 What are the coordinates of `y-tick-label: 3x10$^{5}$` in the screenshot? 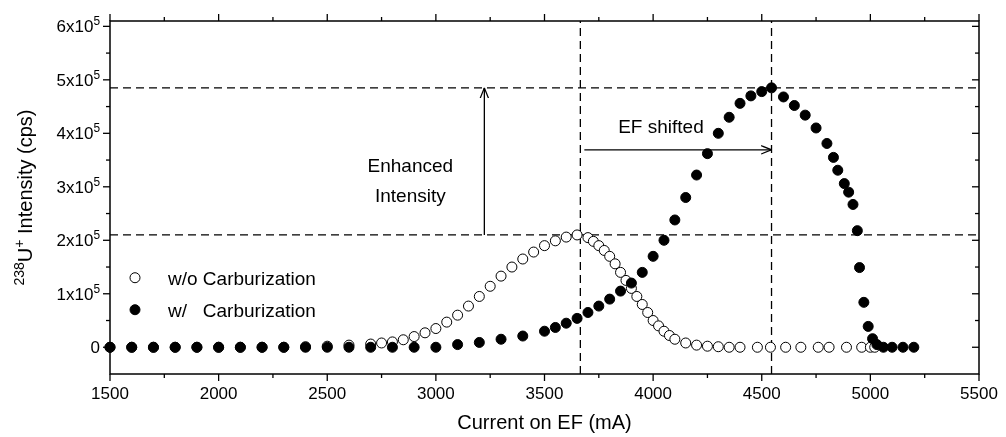 It's located at (78, 185).